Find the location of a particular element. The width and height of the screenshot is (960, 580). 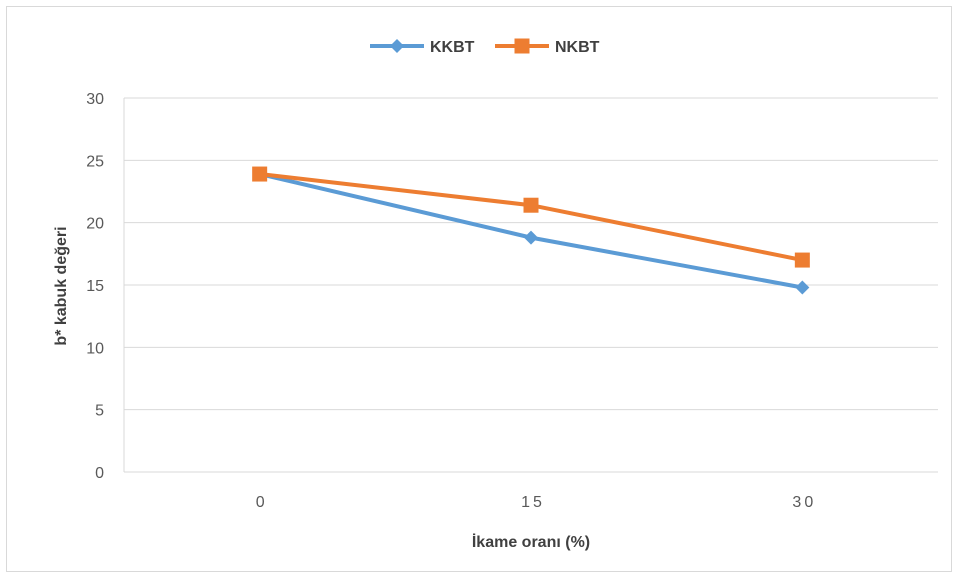

series-nkbt is located at coordinates (531, 217).